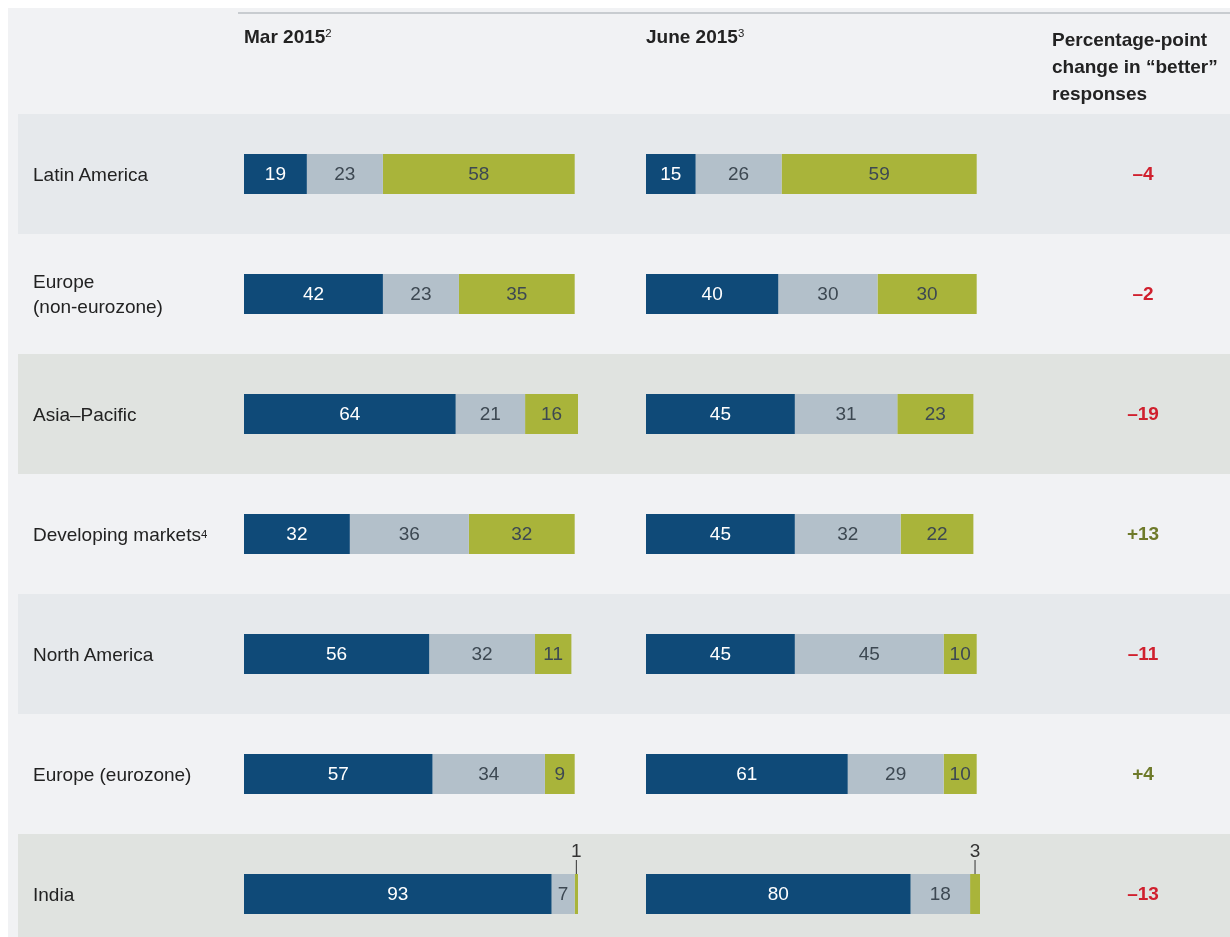 The image size is (1230, 937). Describe the element at coordinates (85, 414) in the screenshot. I see `y-tick-label: Asia–Pacific` at that location.